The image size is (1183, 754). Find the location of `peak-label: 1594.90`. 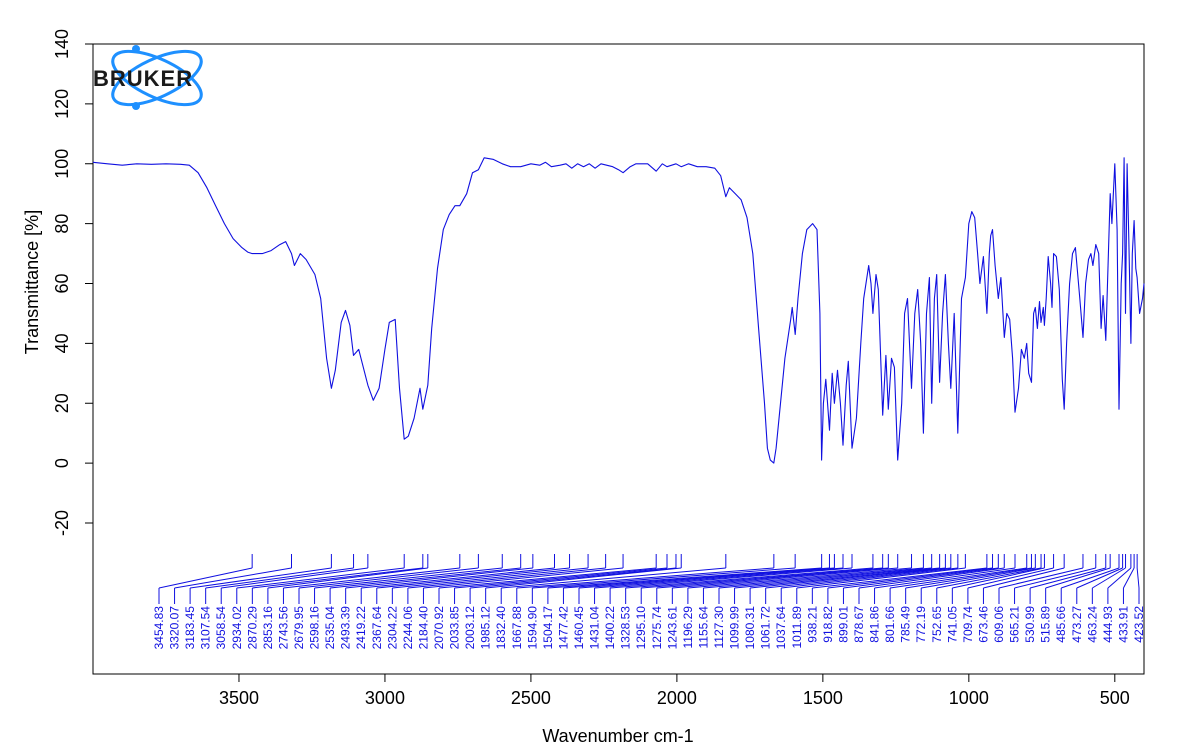

peak-label: 1594.90 is located at coordinates (532, 628).